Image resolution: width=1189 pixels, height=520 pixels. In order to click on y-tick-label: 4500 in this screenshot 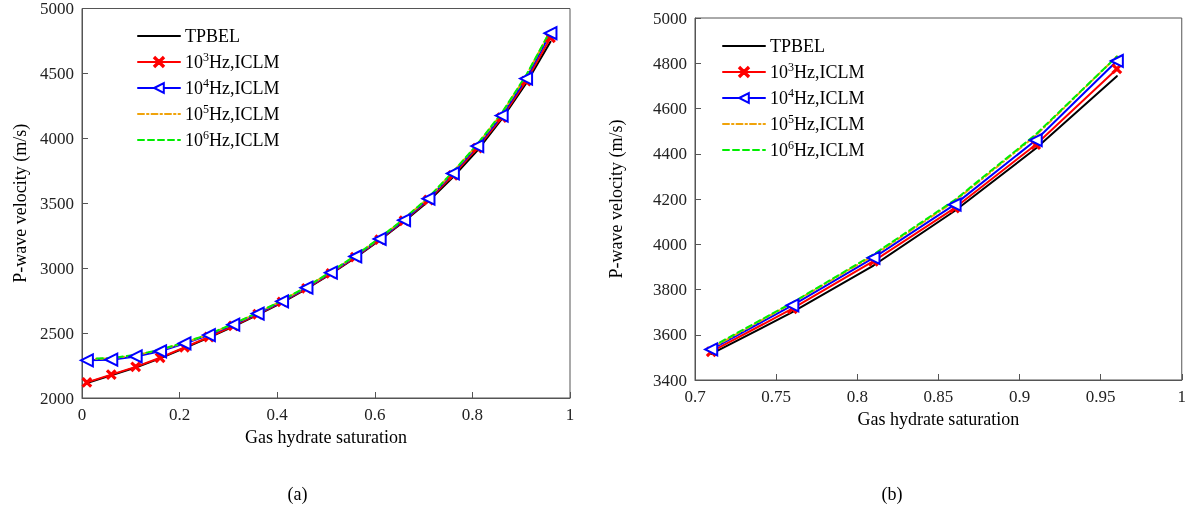, I will do `click(57, 73)`.